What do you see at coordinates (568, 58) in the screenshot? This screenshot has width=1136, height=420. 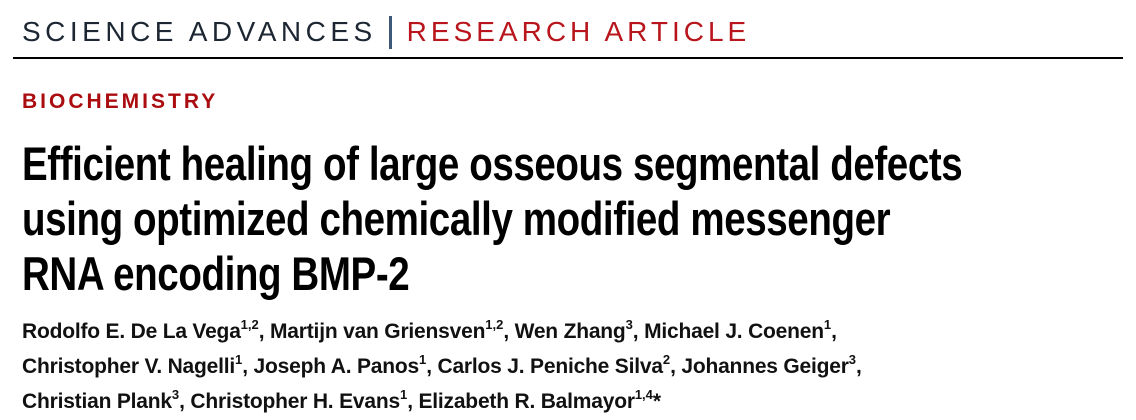 I see `masthead-rule` at bounding box center [568, 58].